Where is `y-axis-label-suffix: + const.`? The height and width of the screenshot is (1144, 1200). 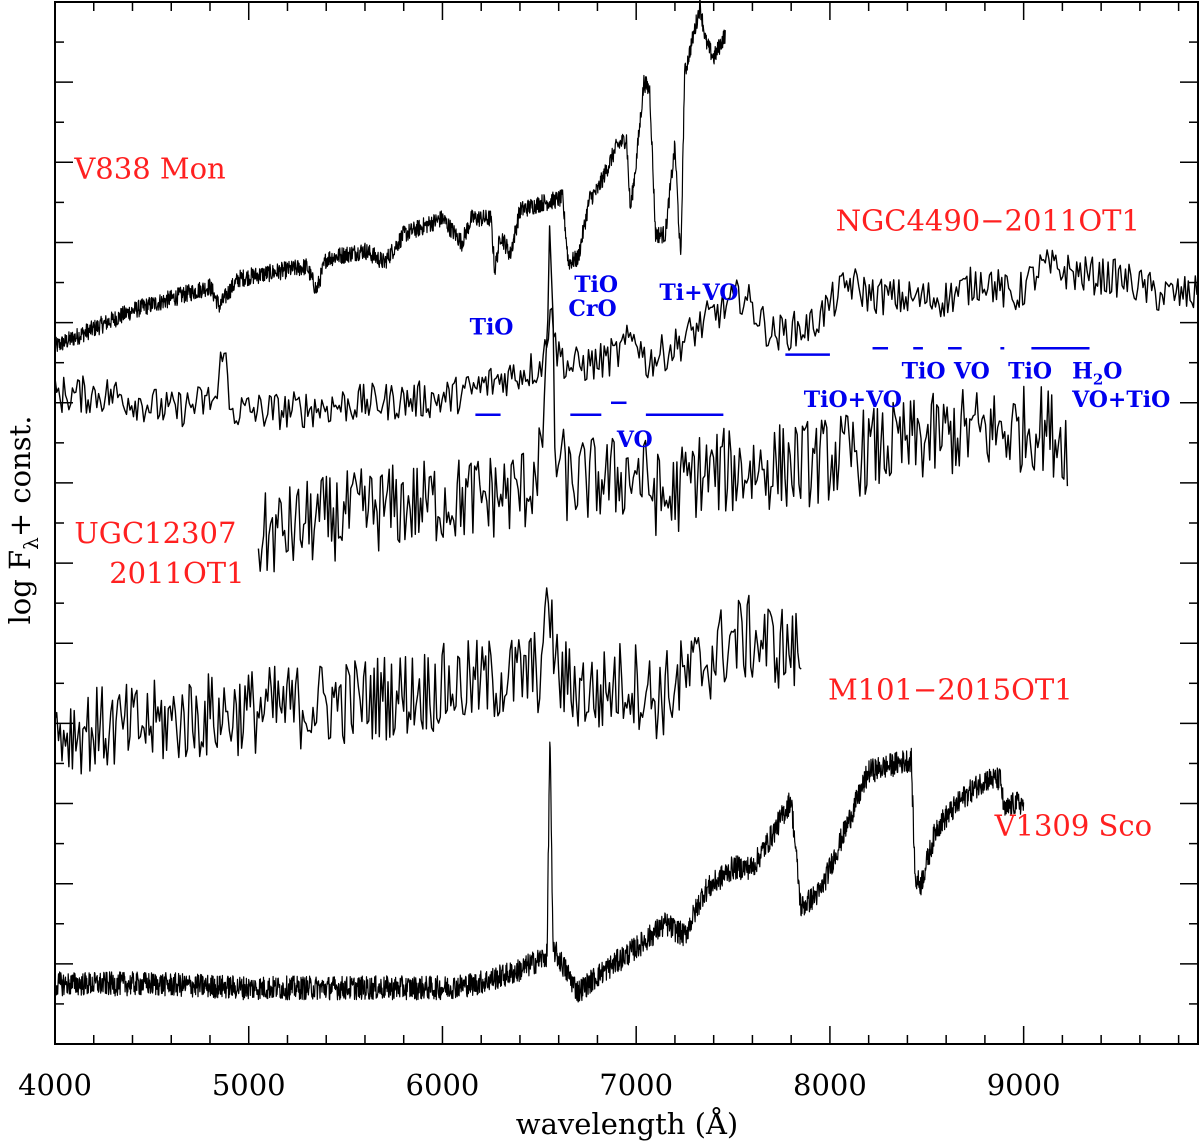
y-axis-label-suffix: + const. is located at coordinates (20, 477).